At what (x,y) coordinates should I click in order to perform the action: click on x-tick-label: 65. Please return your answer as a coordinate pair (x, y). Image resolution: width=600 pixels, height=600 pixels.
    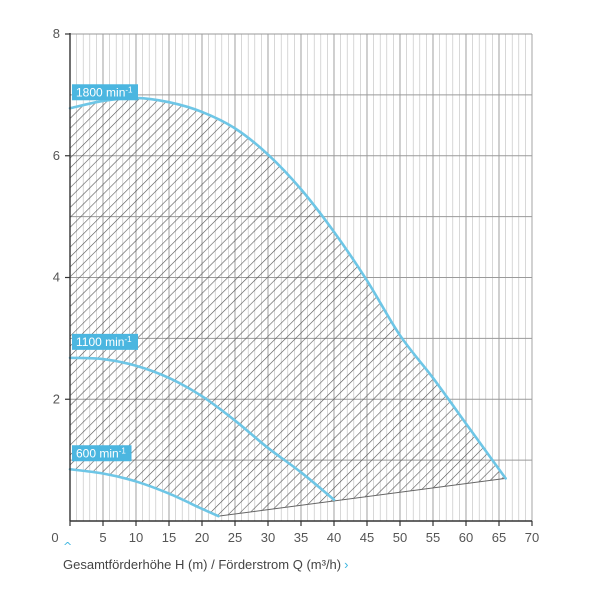
    Looking at the image, I should click on (499, 537).